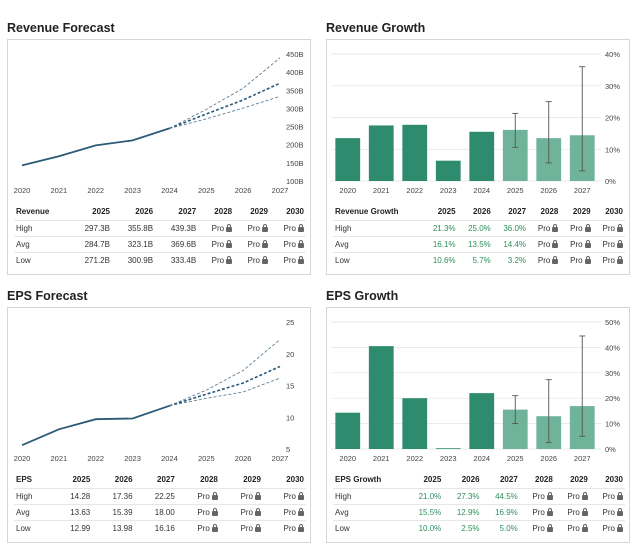  Describe the element at coordinates (610, 449) in the screenshot. I see `y-tick-label: 0%` at that location.